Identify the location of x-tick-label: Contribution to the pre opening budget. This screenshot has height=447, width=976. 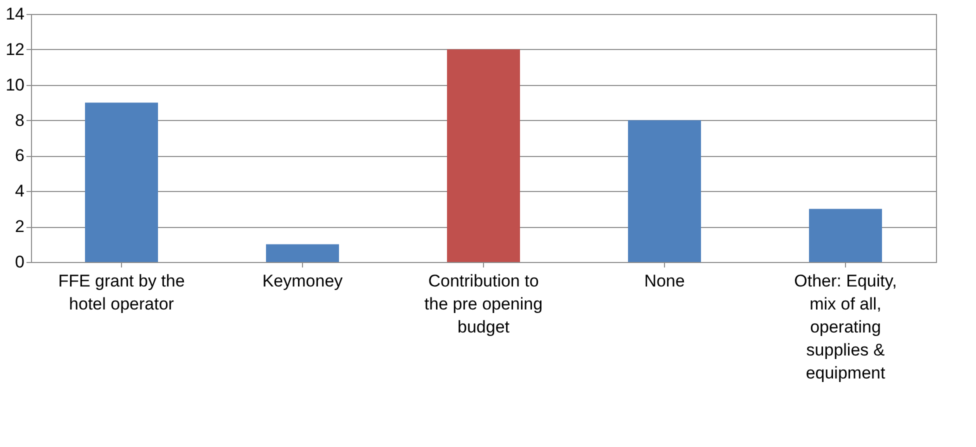
(483, 304).